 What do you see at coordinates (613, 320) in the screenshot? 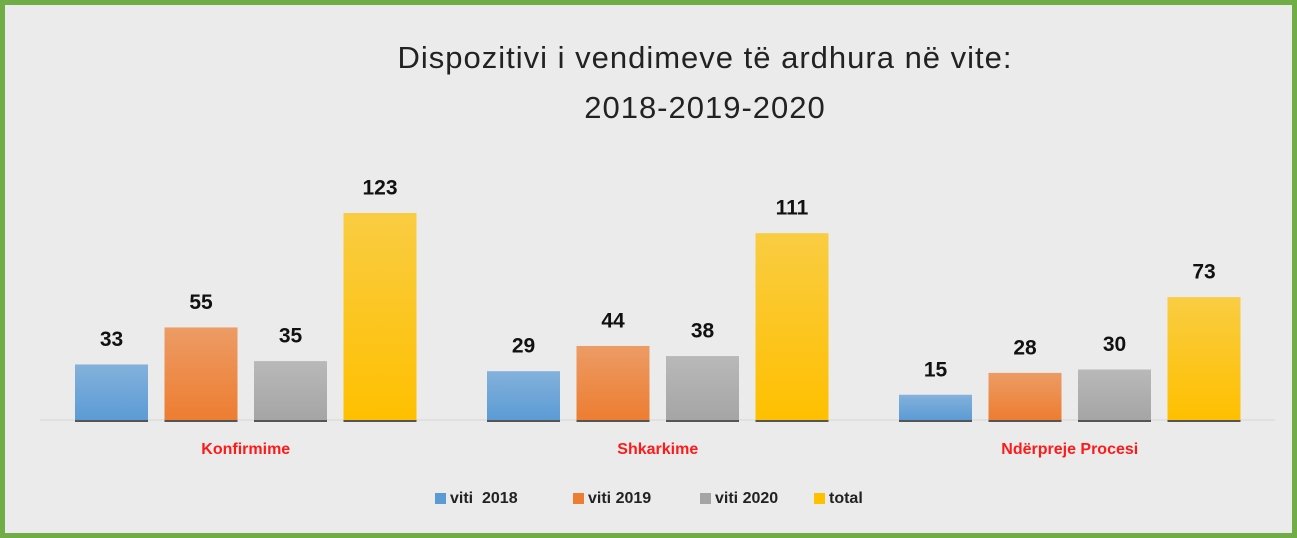
I see `data-label: 44` at bounding box center [613, 320].